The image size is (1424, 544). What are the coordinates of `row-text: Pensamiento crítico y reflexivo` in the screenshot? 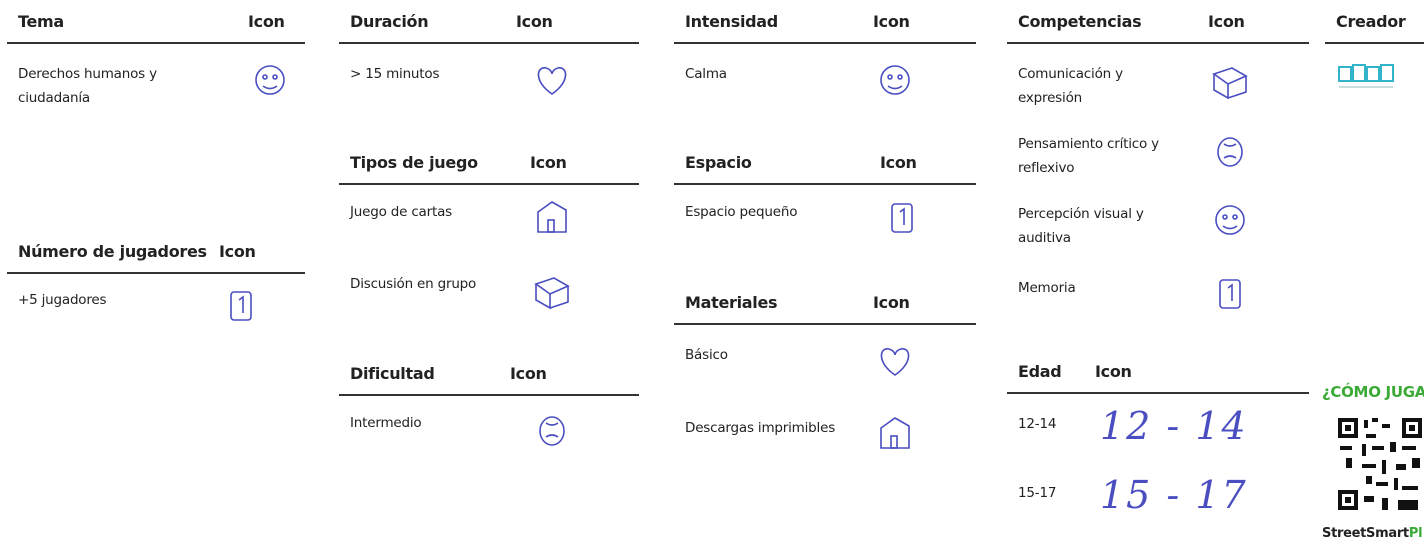 It's located at (1088, 156).